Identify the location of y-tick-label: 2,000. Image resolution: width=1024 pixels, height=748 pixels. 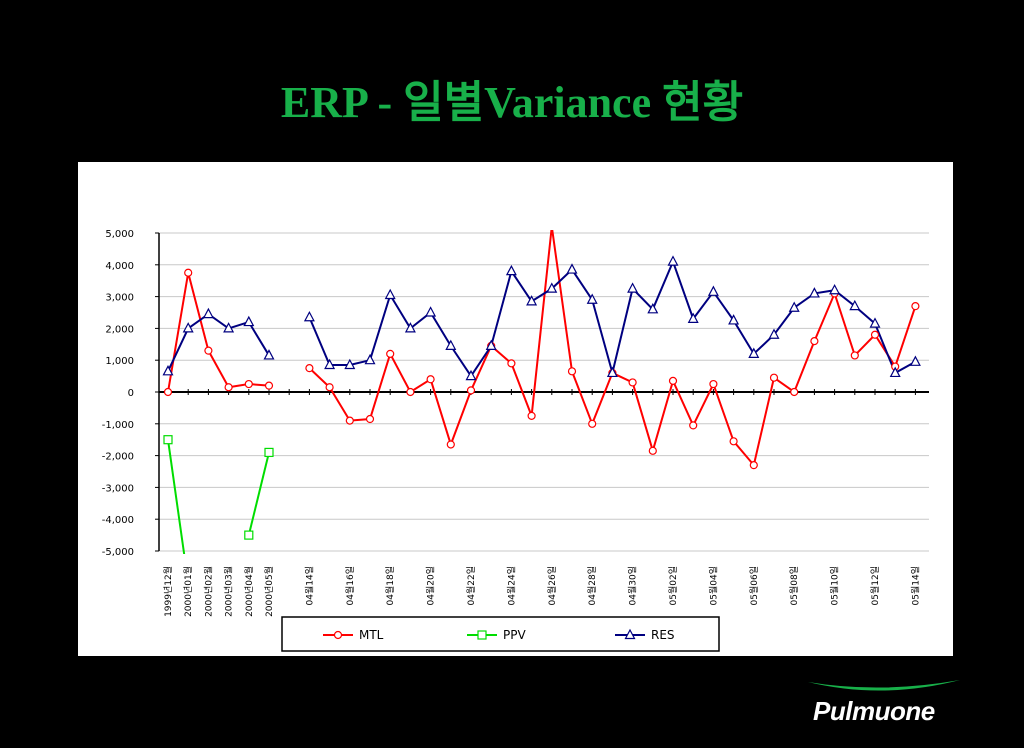
(119, 329).